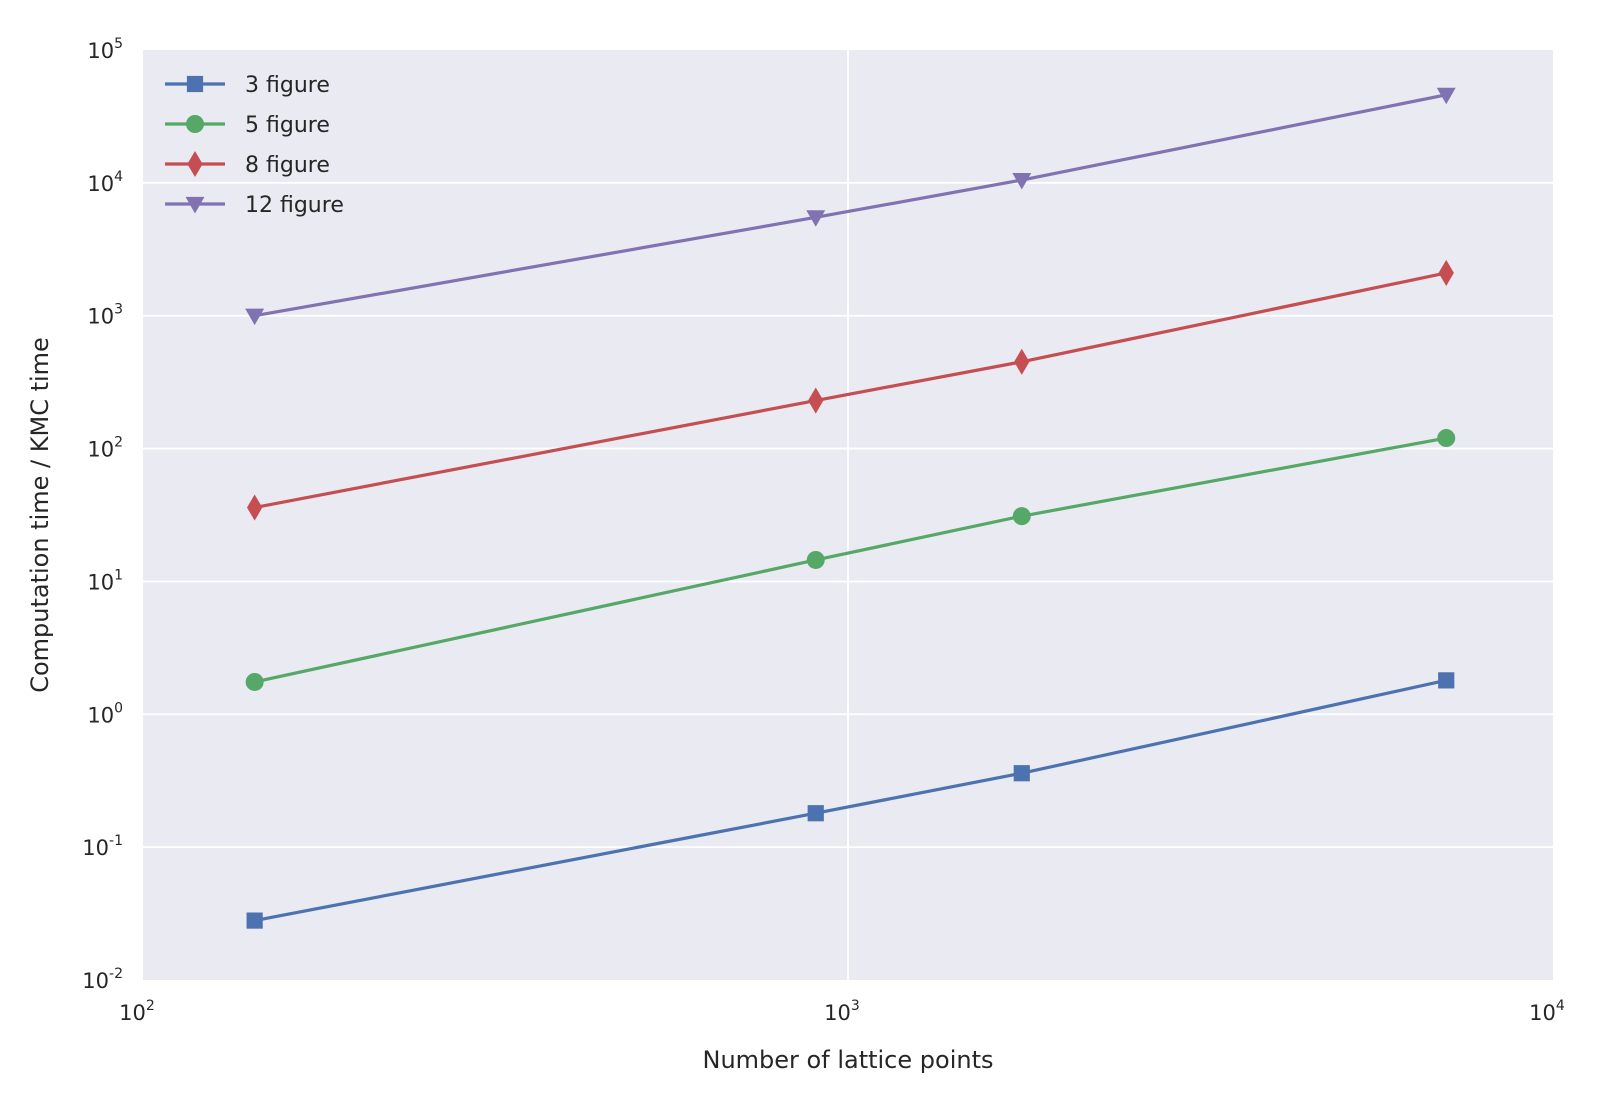 This screenshot has height=1100, width=1600. What do you see at coordinates (40, 515) in the screenshot?
I see `y-axis-label: Computation time / KMC time` at bounding box center [40, 515].